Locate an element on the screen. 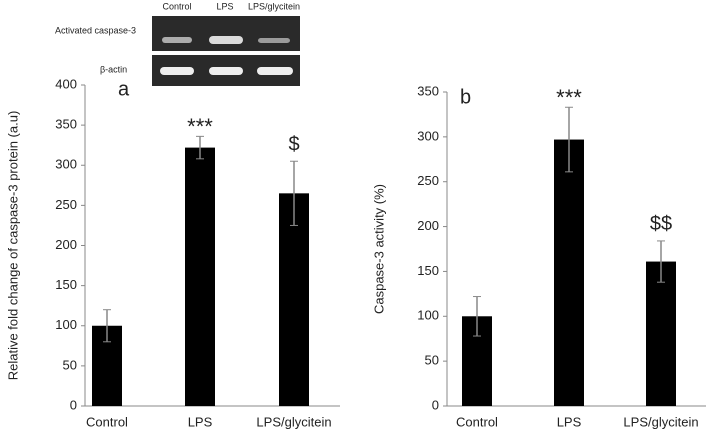 The width and height of the screenshot is (709, 437). annotation: $$ is located at coordinates (661, 224).